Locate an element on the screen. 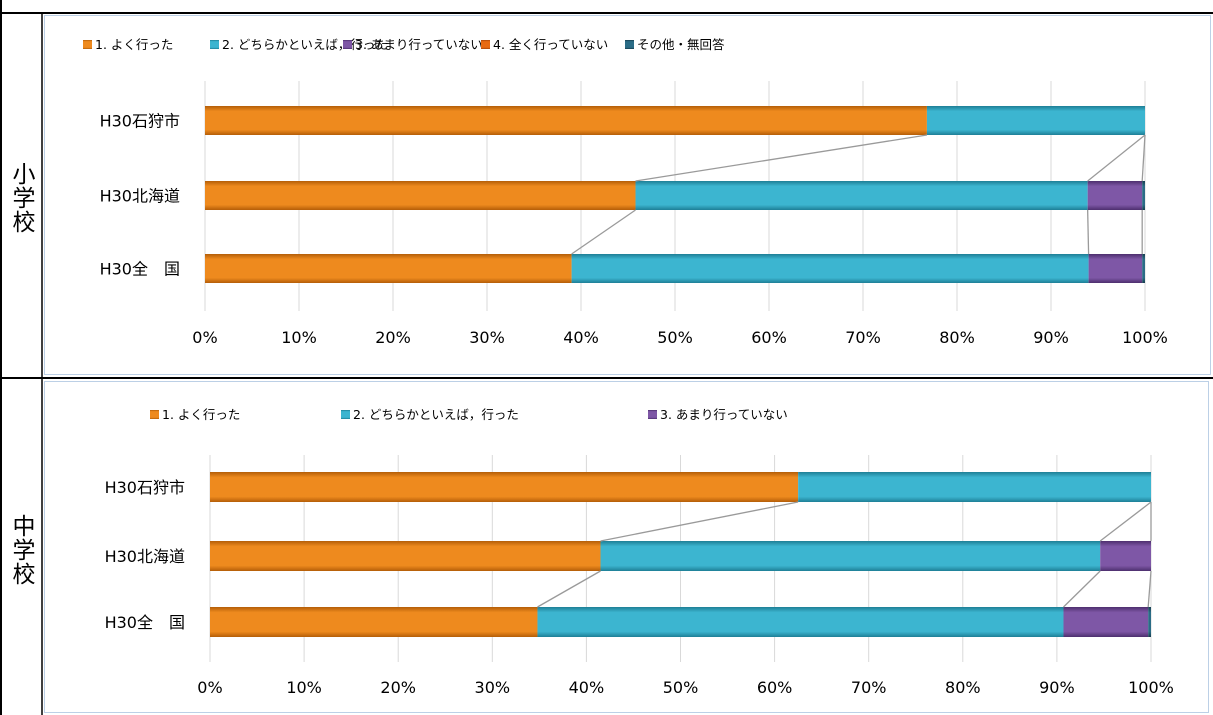  section-label-elementary: 小学校 is located at coordinates (21, 198).